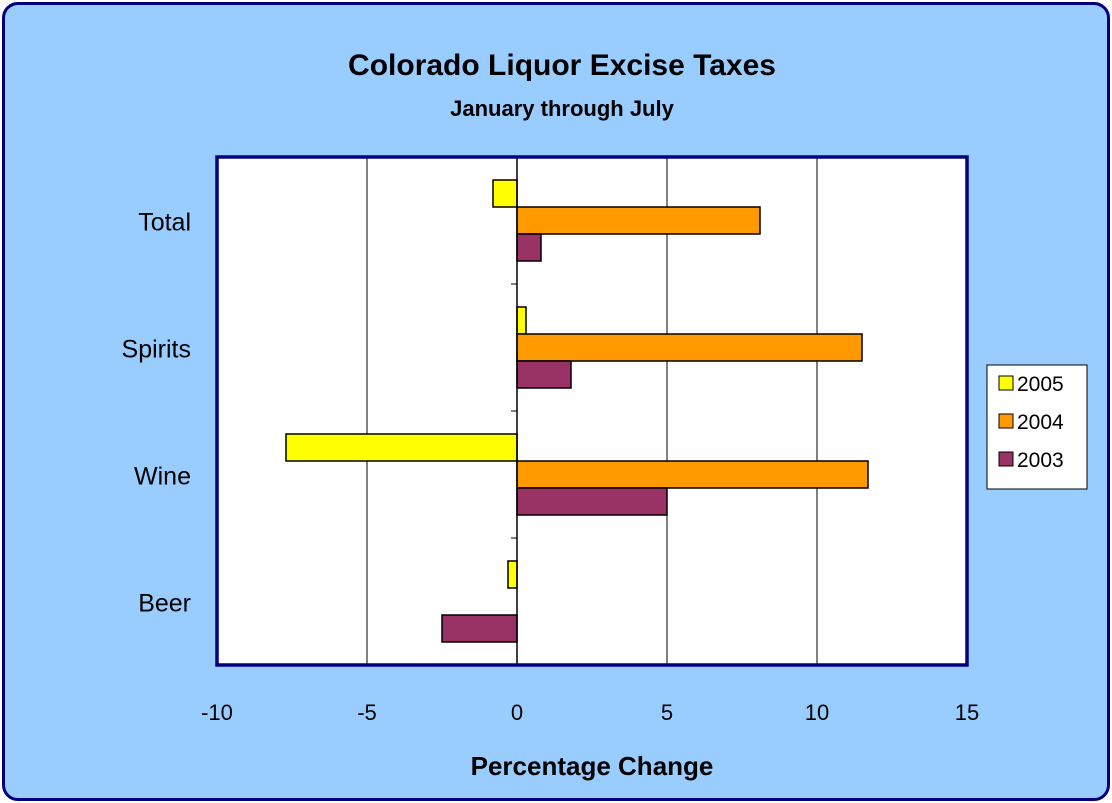 This screenshot has width=1112, height=803. Describe the element at coordinates (689, 347) in the screenshot. I see `bar-2004-spirits` at that location.